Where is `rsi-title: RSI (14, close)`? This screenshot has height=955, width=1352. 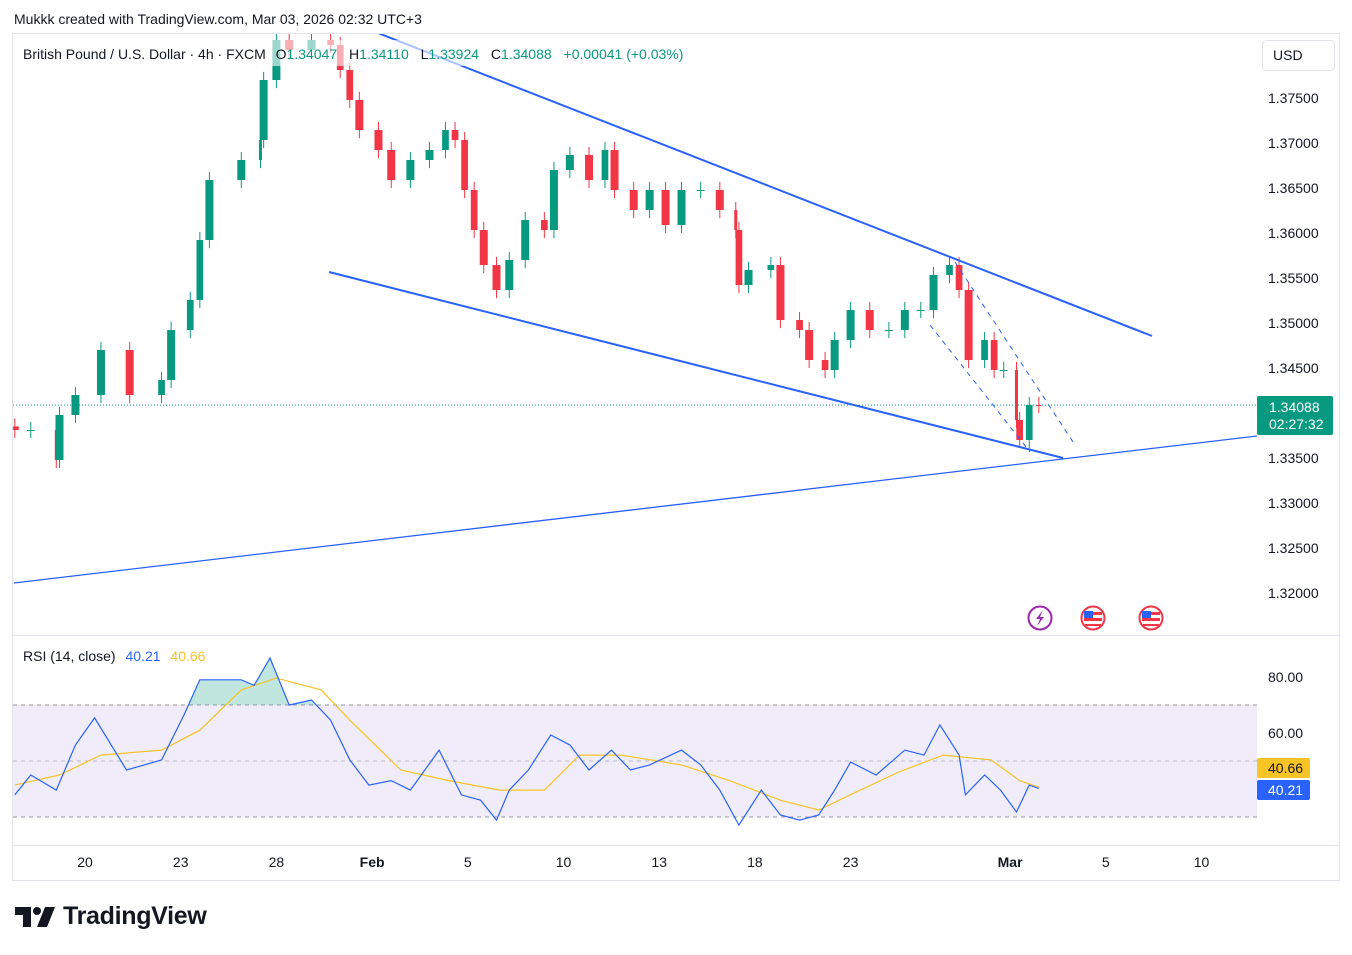 rsi-title: RSI (14, close) is located at coordinates (69, 656).